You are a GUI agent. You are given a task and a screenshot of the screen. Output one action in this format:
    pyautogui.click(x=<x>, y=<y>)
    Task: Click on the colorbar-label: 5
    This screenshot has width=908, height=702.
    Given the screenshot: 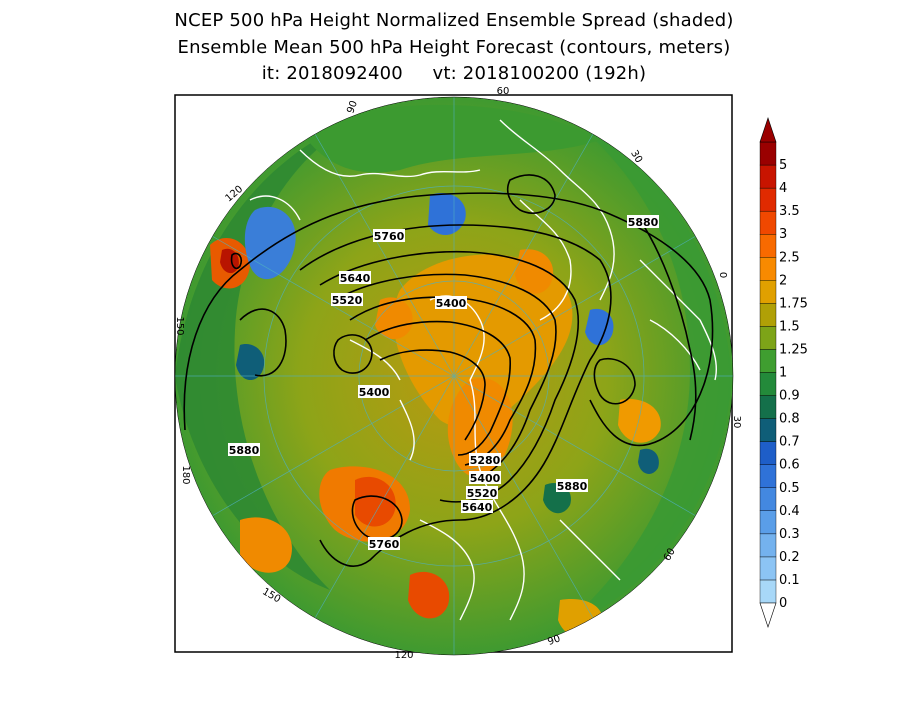 What is the action you would take?
    pyautogui.click(x=783, y=165)
    